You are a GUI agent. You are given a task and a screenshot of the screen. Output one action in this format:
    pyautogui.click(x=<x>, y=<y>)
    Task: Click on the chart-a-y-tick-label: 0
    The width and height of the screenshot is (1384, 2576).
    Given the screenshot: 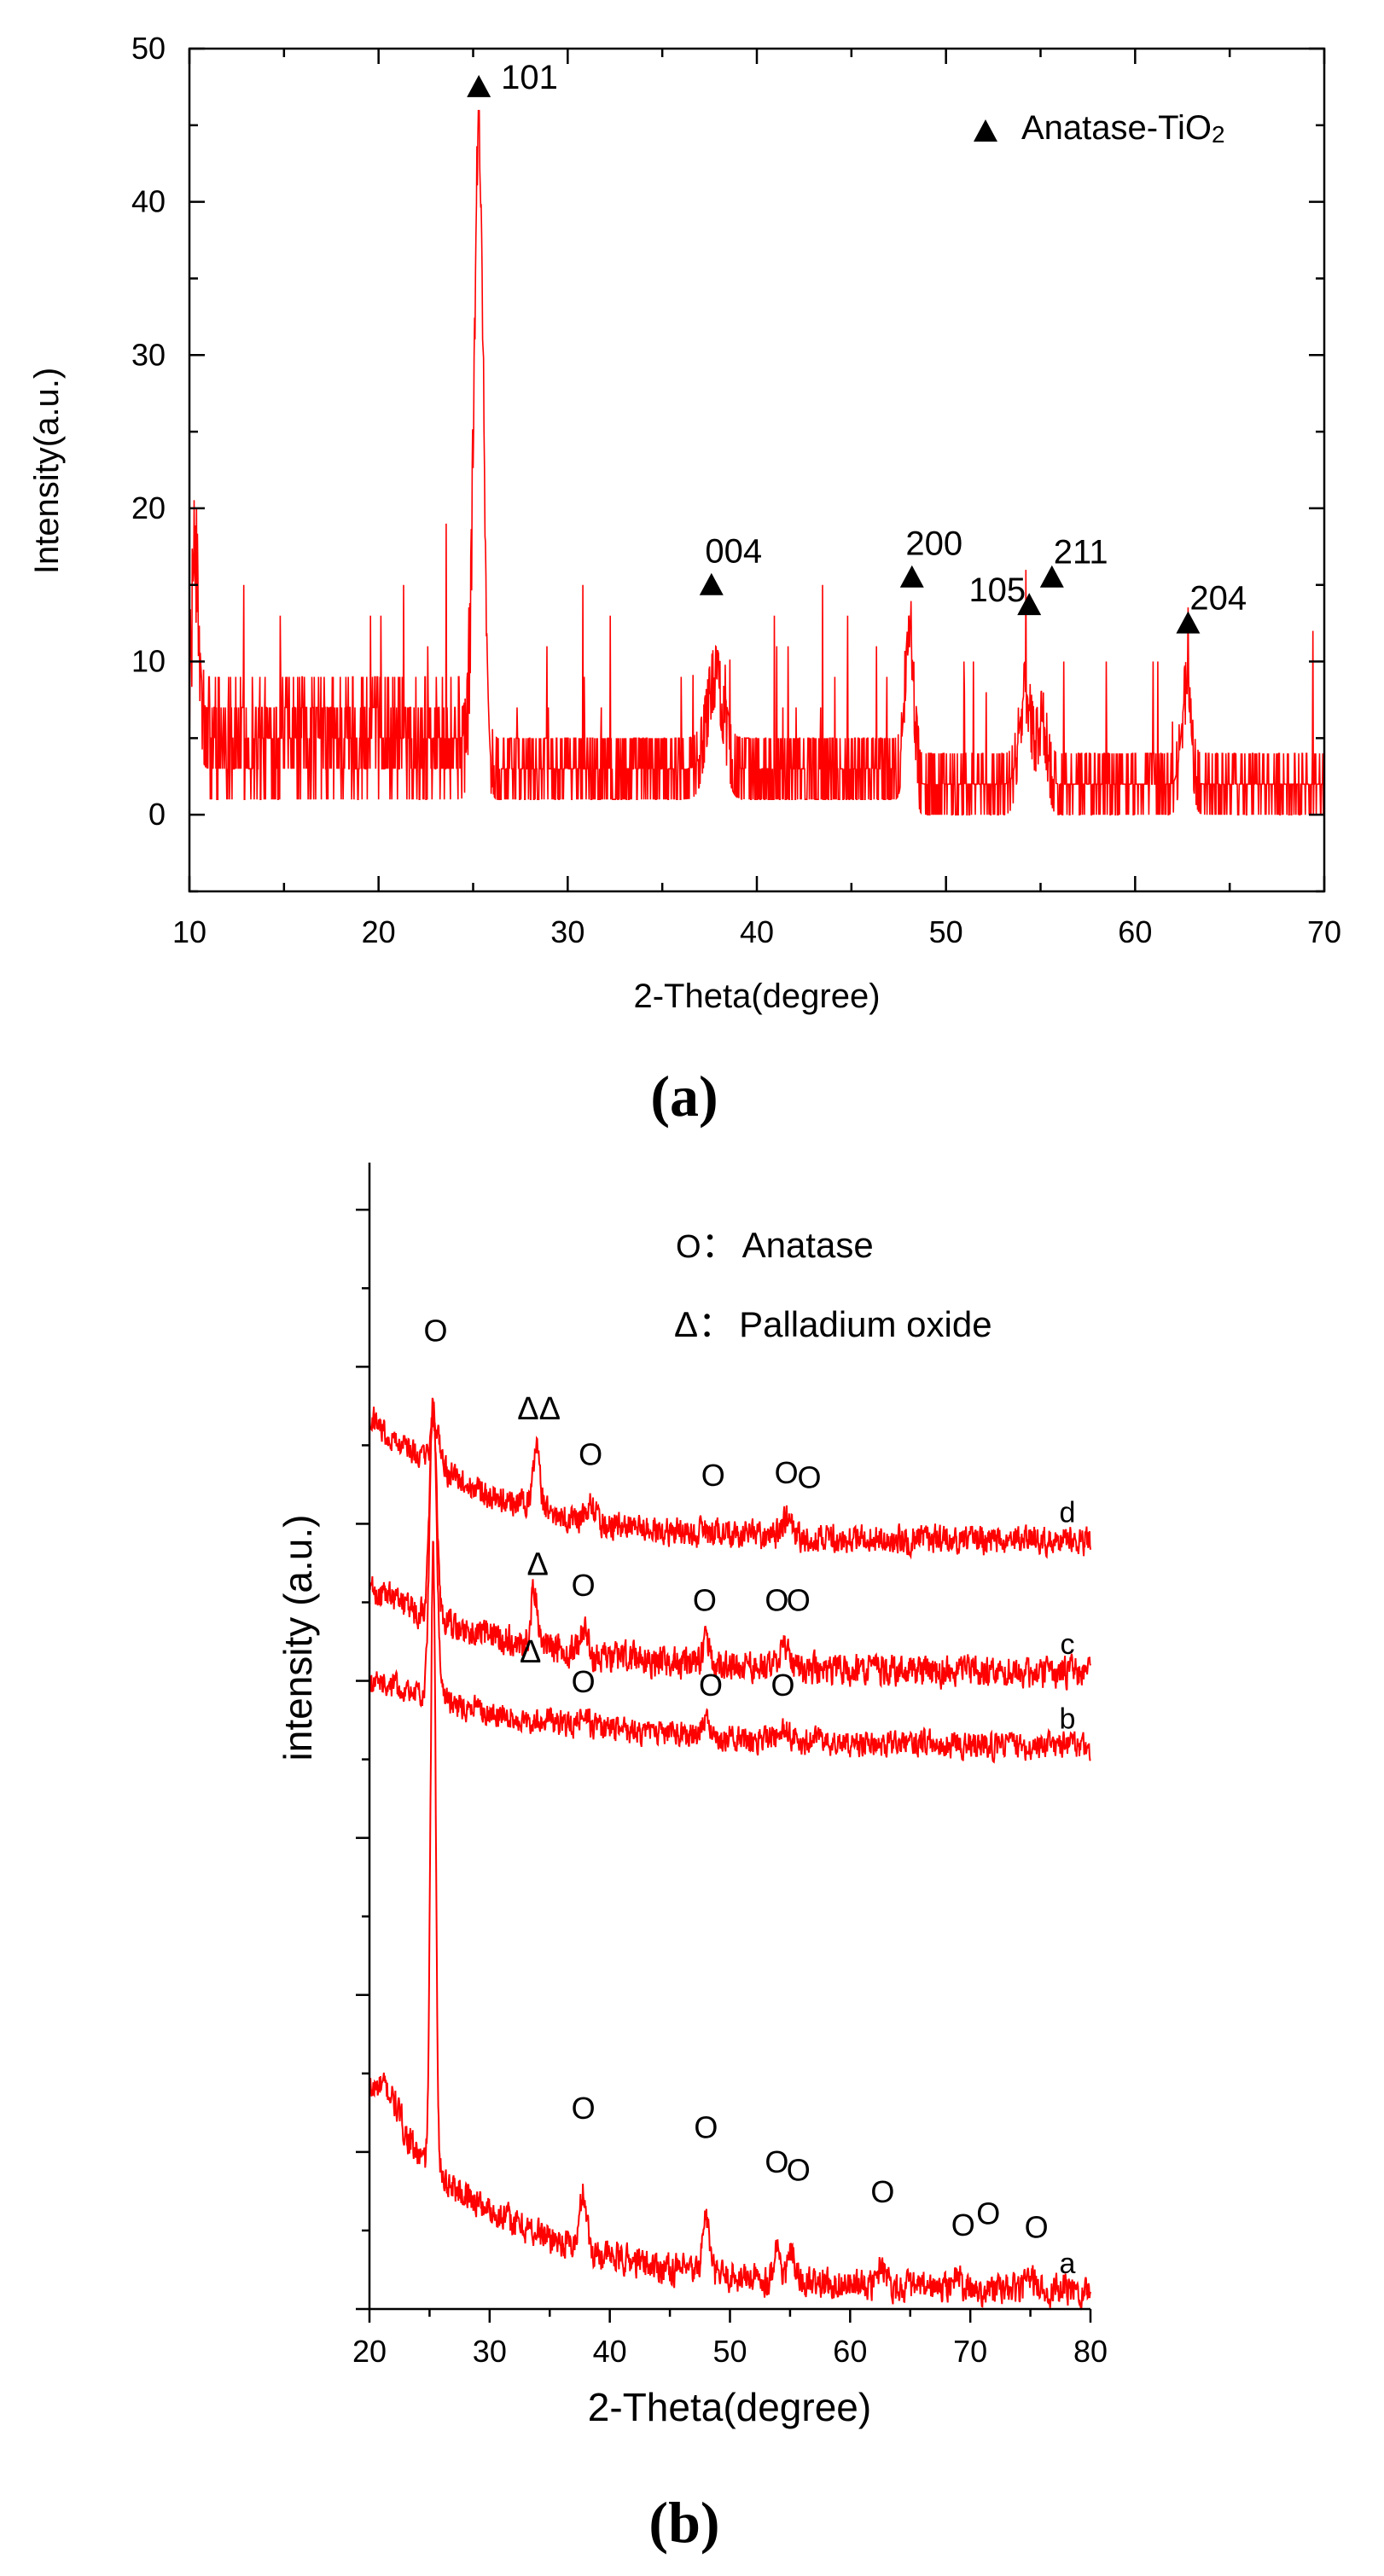 What is the action you would take?
    pyautogui.click(x=157, y=814)
    